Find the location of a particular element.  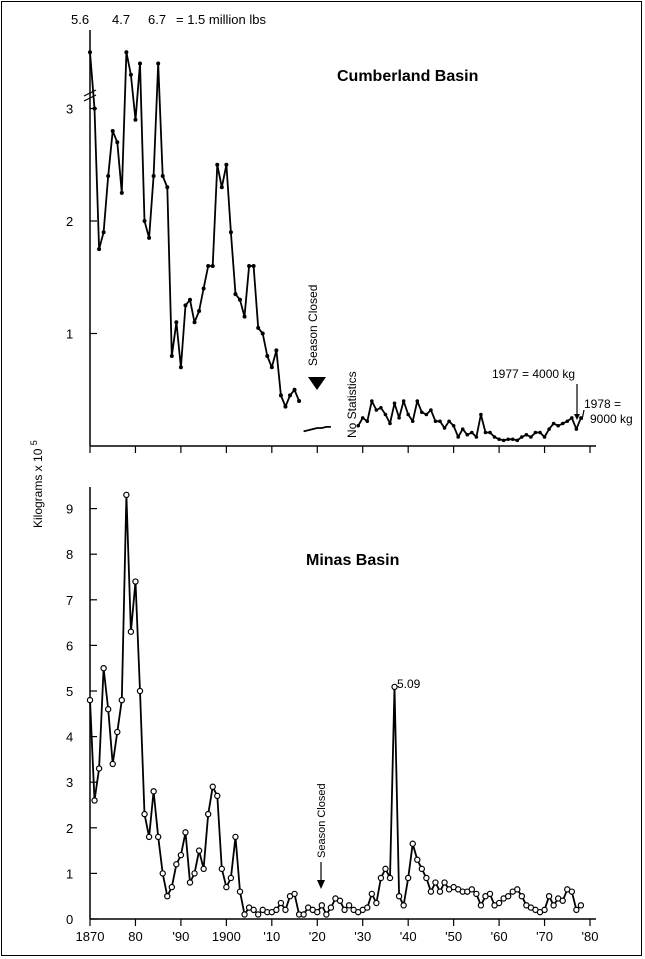

minas-y-tick-label: 8 is located at coordinates (69, 554).